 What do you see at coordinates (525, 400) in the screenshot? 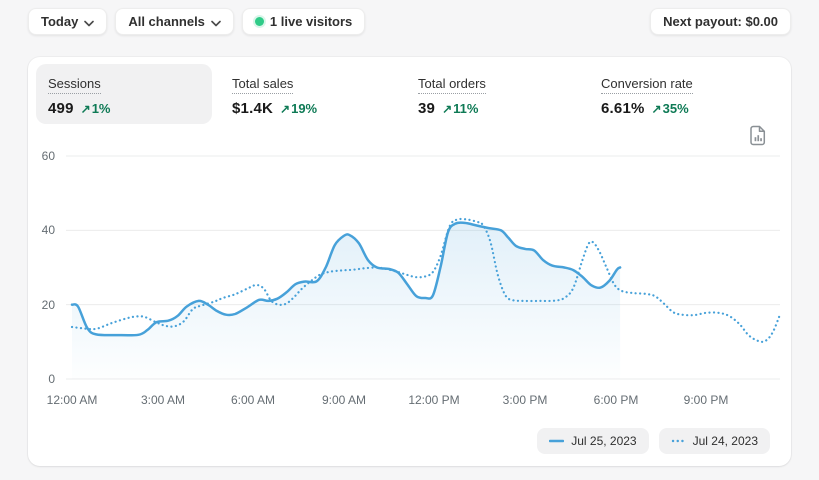
I see `x-axis-tick: 3:00 PM` at bounding box center [525, 400].